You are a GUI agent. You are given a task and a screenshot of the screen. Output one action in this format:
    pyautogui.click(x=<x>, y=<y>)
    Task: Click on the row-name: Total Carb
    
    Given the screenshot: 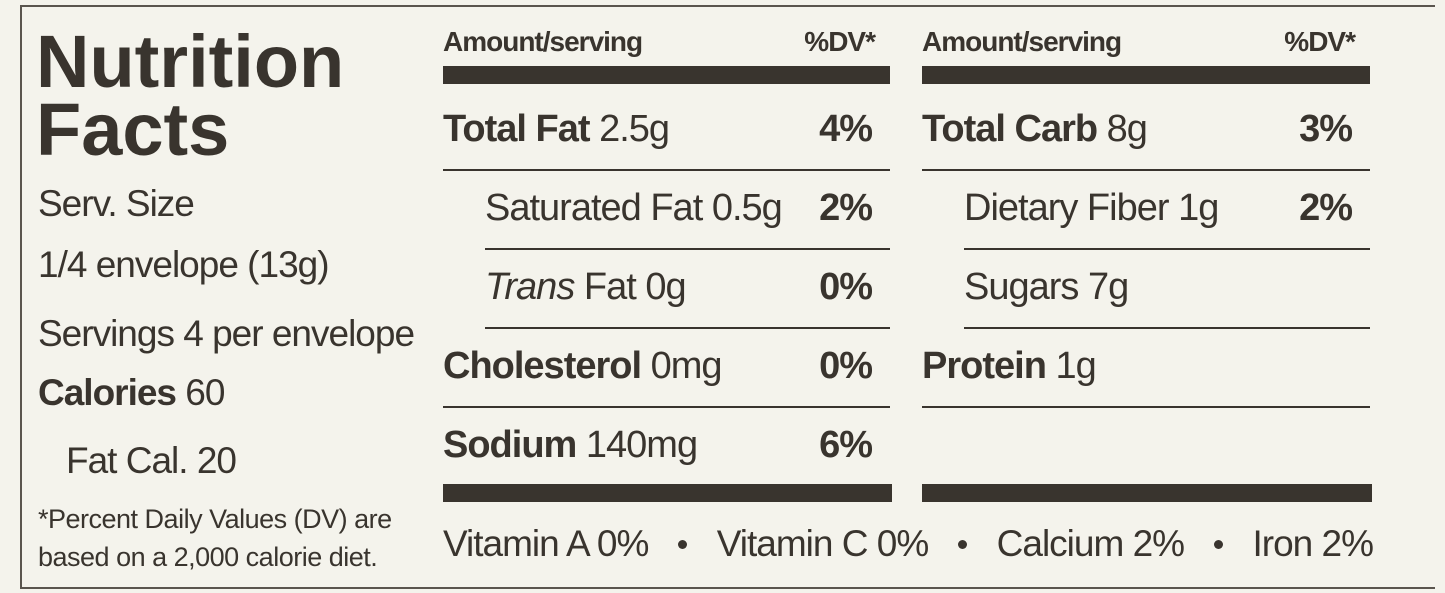 What is the action you would take?
    pyautogui.click(x=1010, y=129)
    